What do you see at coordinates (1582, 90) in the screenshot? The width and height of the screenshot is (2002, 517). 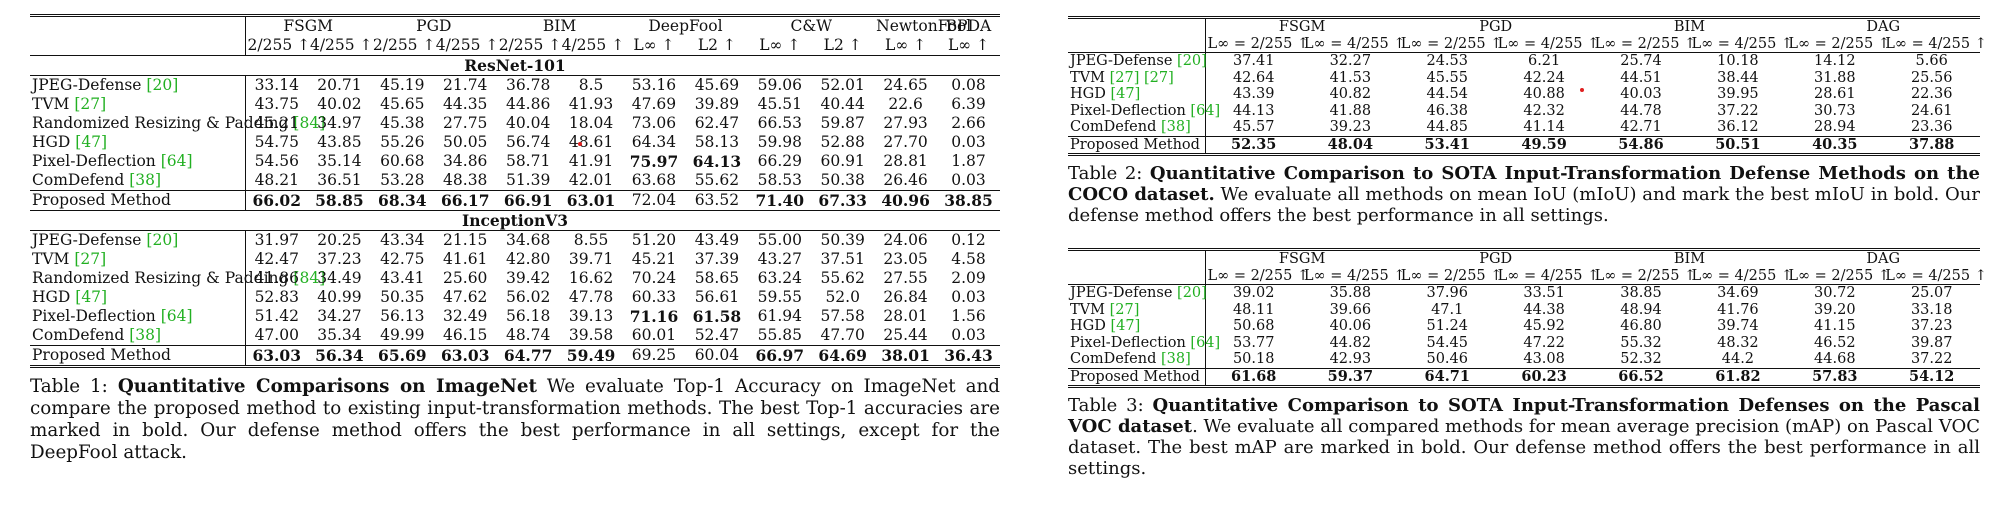 I see `red-mark` at bounding box center [1582, 90].